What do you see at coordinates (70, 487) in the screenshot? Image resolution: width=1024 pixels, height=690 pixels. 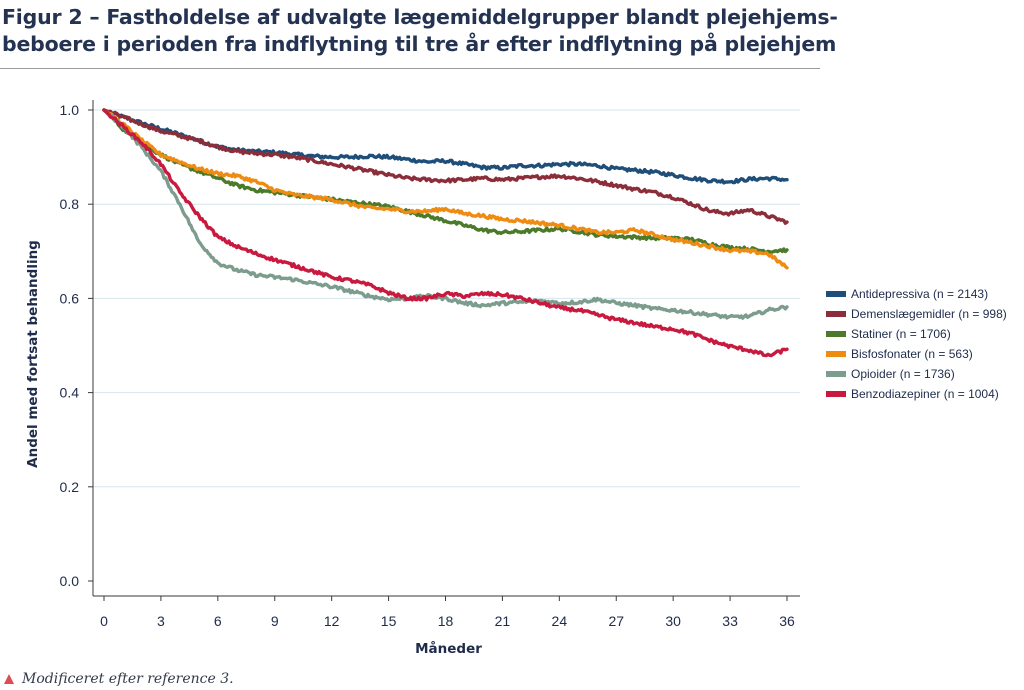 I see `y-tick-label: 0.2` at bounding box center [70, 487].